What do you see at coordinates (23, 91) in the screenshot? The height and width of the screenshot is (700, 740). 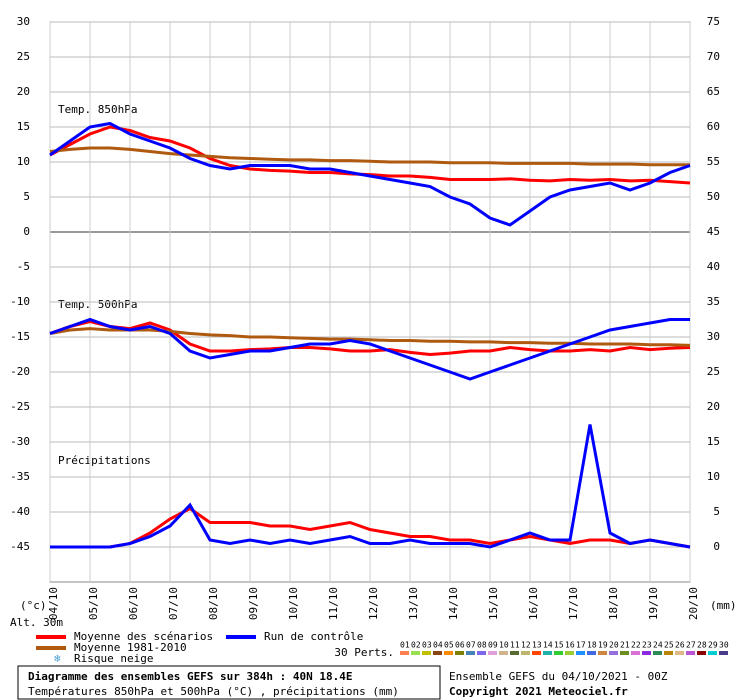 I see `y-tick-label: 20` at bounding box center [23, 91].